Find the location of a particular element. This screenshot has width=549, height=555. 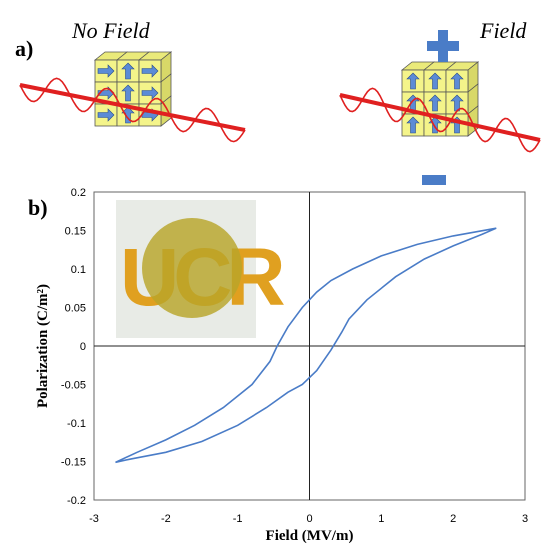

electrodes is located at coordinates (440, 107).